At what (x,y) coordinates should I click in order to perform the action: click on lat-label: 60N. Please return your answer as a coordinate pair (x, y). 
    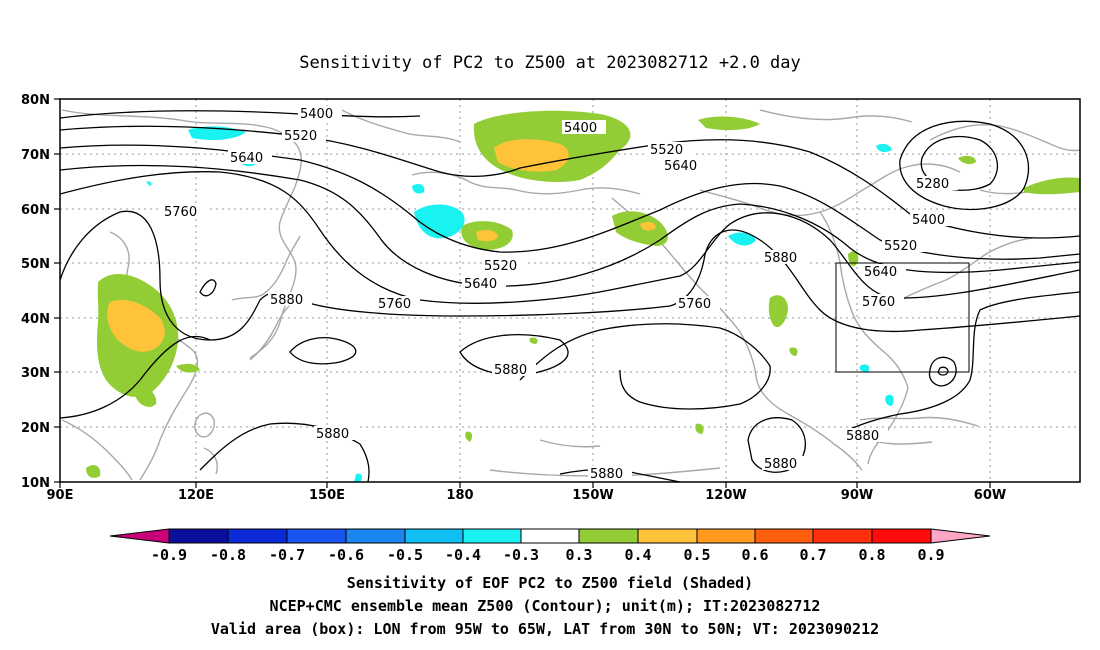
    Looking at the image, I should click on (35, 210).